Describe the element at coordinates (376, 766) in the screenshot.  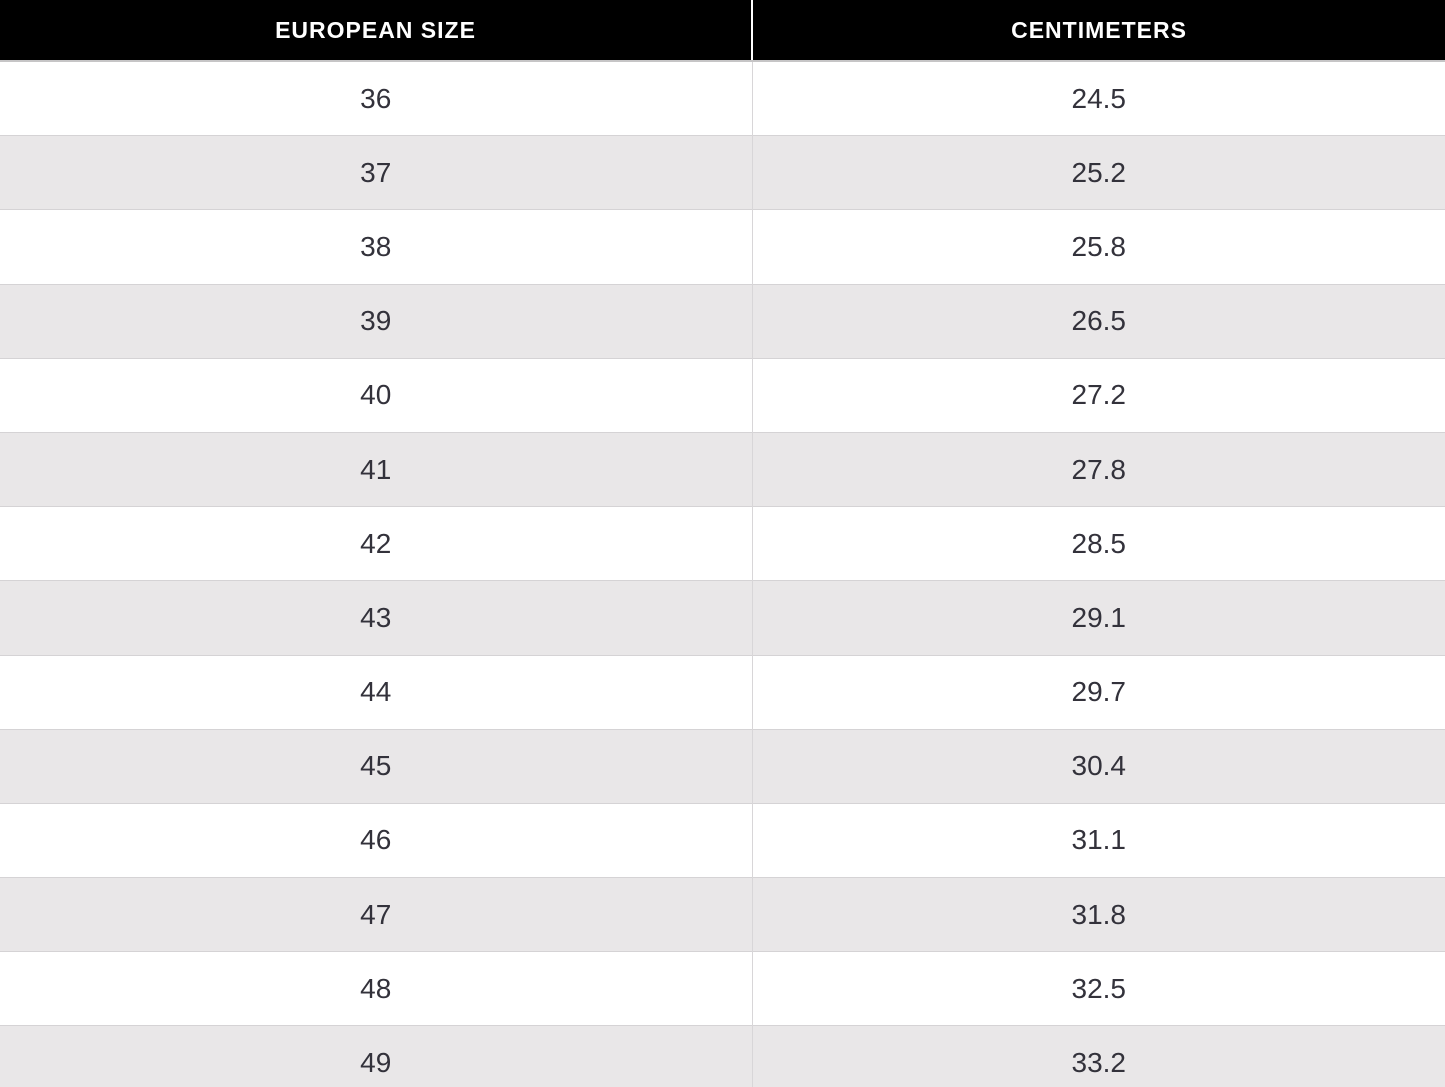
I see `european-size-cell: 45` at that location.